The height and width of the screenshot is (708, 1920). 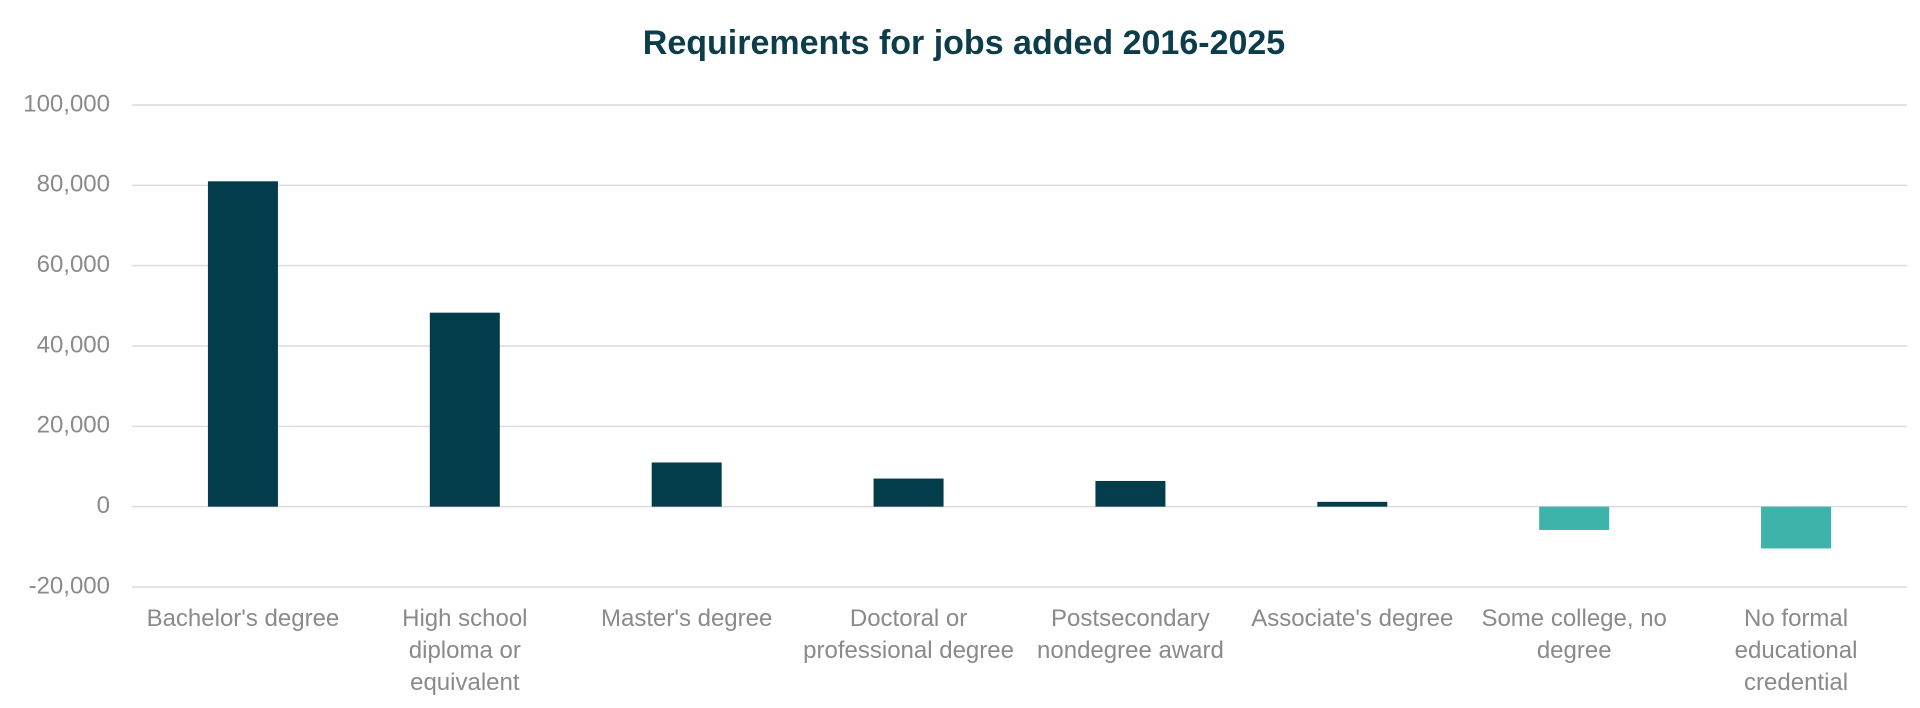 What do you see at coordinates (1130, 634) in the screenshot?
I see `x-tick-label: Postsecondary nondegree award` at bounding box center [1130, 634].